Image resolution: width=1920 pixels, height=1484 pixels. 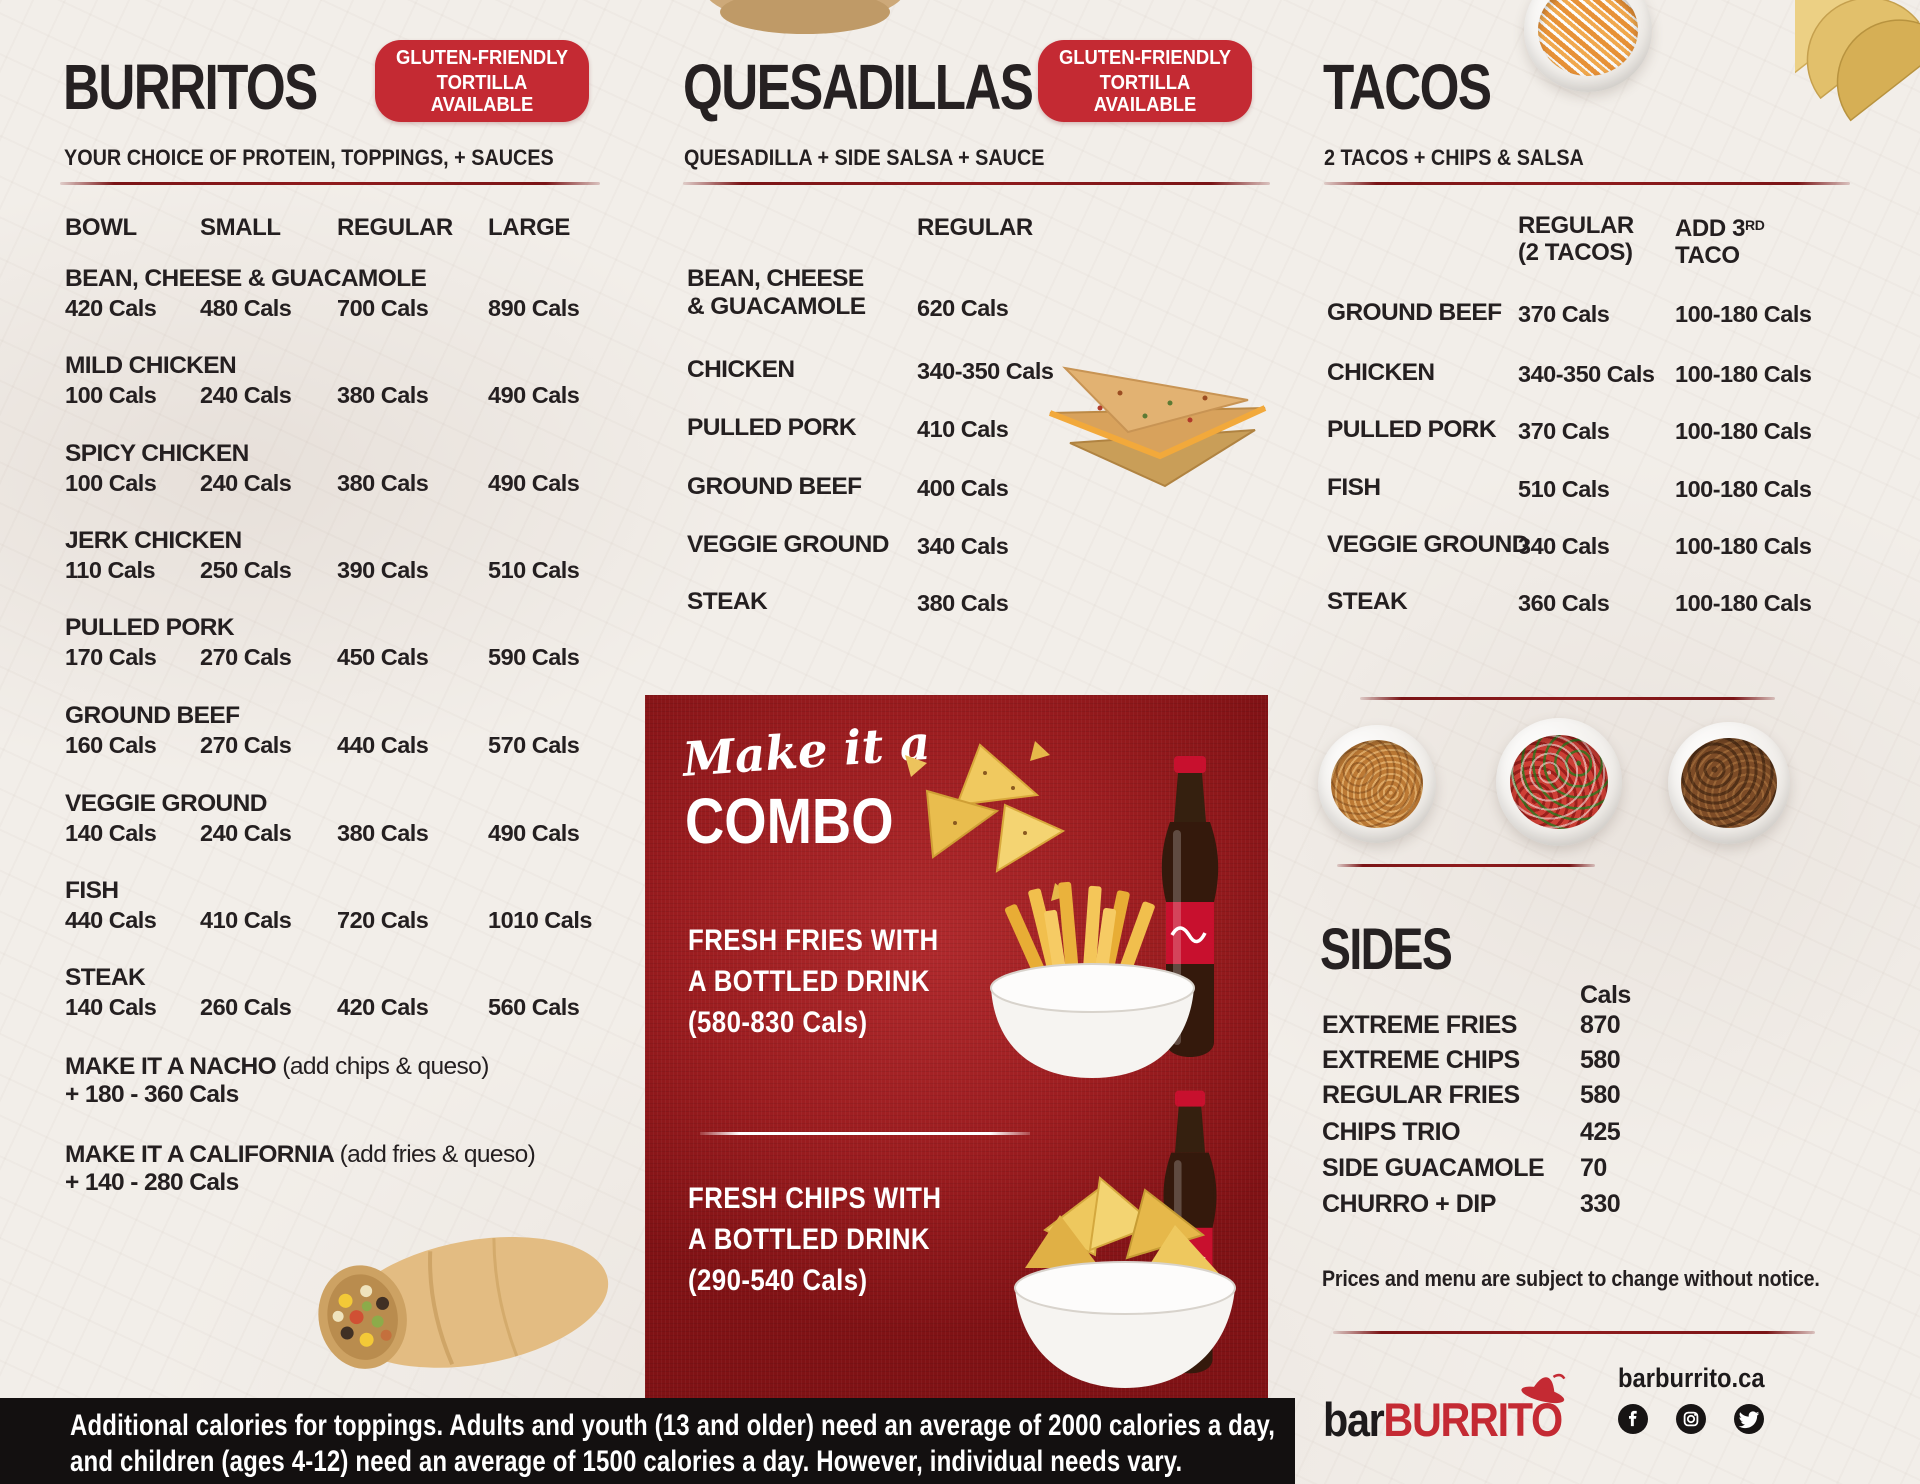 What do you see at coordinates (1588, 46) in the screenshot?
I see `slaw-bowl-image` at bounding box center [1588, 46].